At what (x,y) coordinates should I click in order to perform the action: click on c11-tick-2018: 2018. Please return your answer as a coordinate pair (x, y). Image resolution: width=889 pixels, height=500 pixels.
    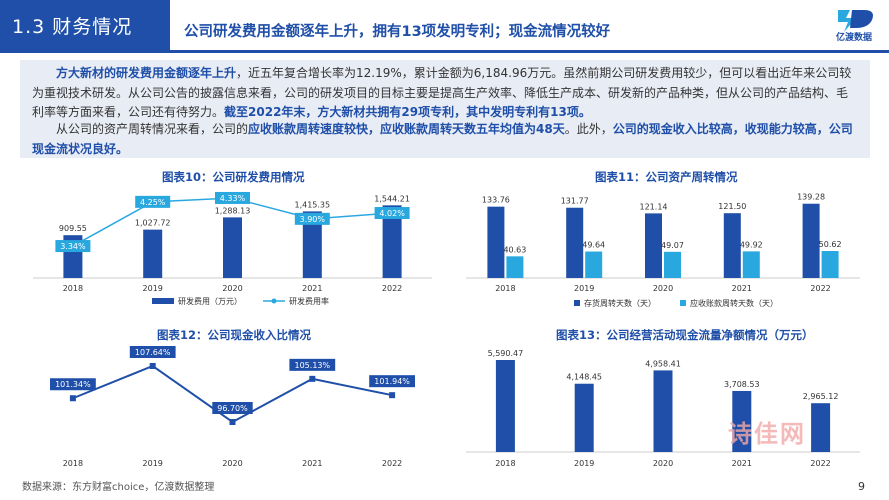
    Looking at the image, I should click on (505, 288).